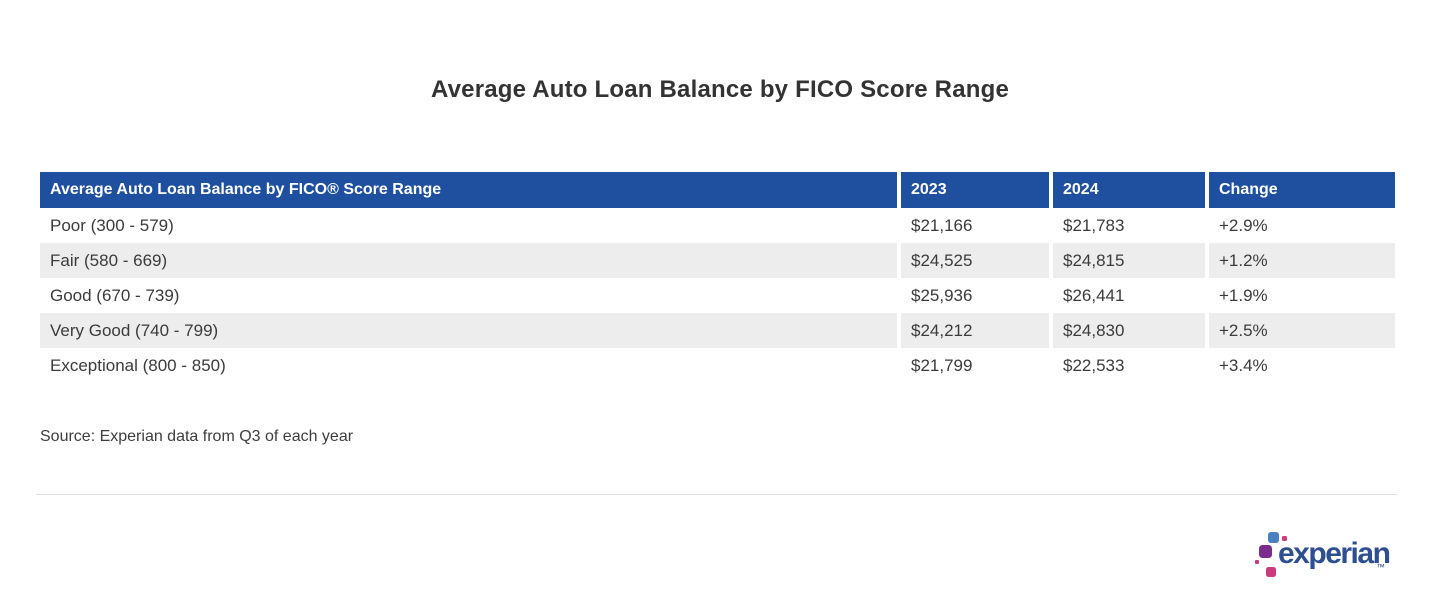 The height and width of the screenshot is (611, 1440). I want to click on fico-range-cell: Fair (580 - 669), so click(469, 260).